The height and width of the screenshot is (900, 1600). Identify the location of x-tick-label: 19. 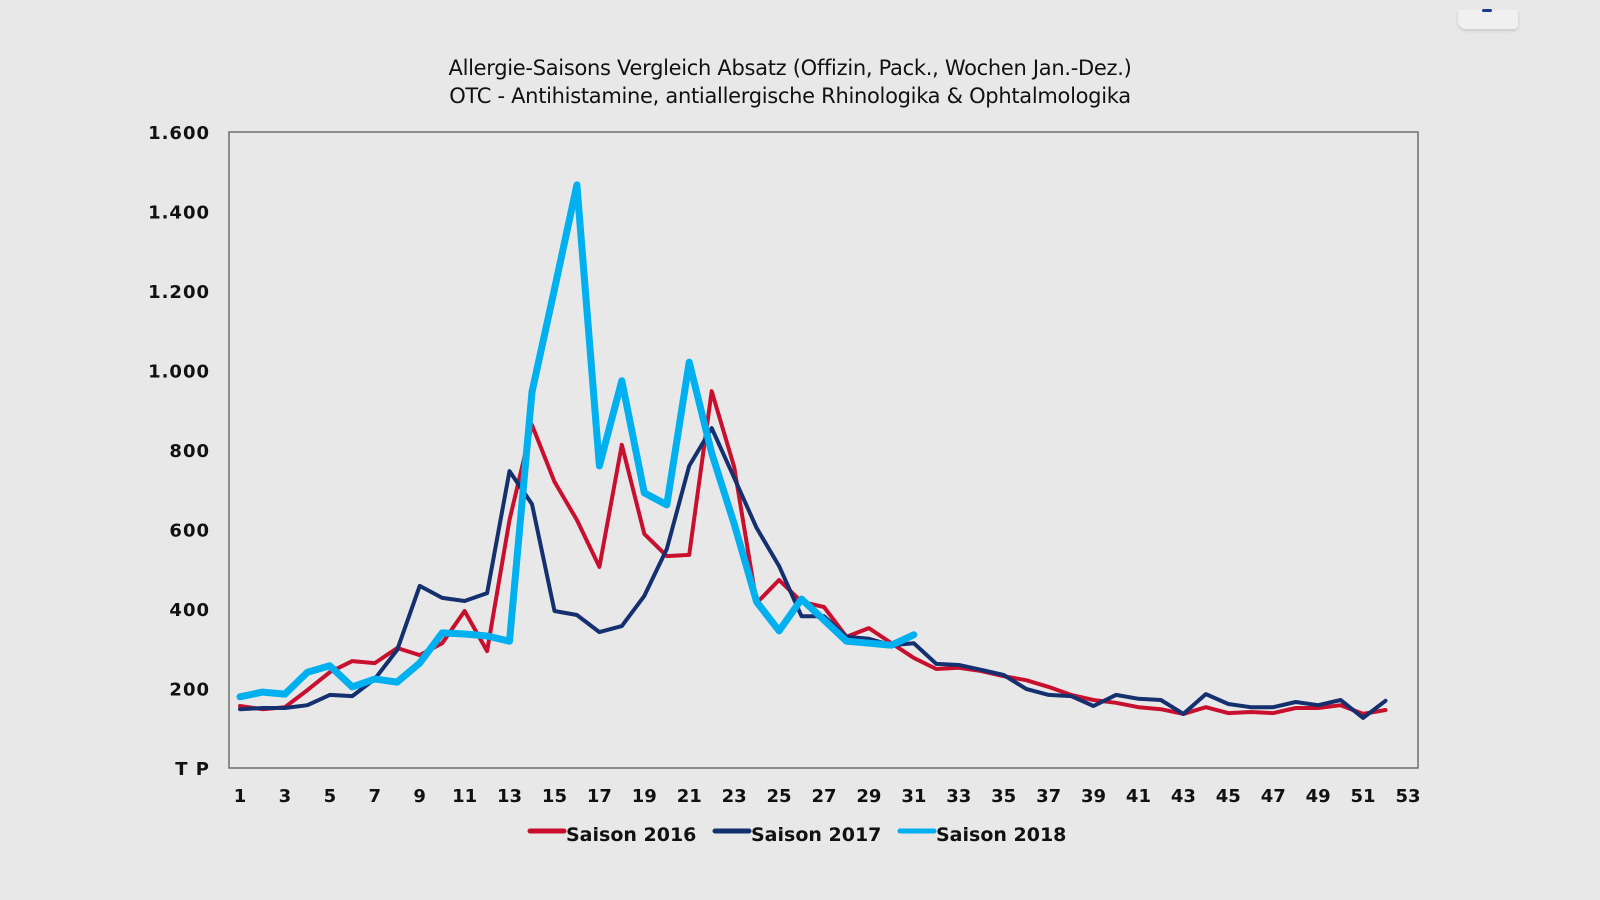
(644, 796).